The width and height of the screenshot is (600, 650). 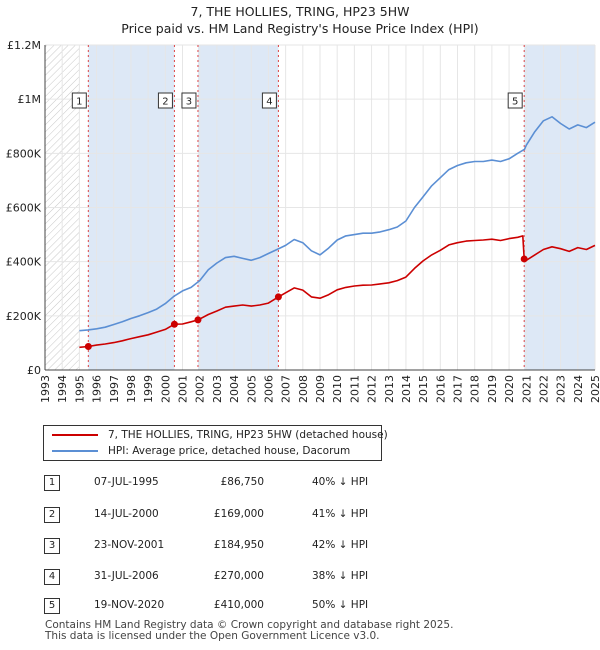 I want to click on transaction-date: 31-JUL-2006, so click(x=126, y=576).